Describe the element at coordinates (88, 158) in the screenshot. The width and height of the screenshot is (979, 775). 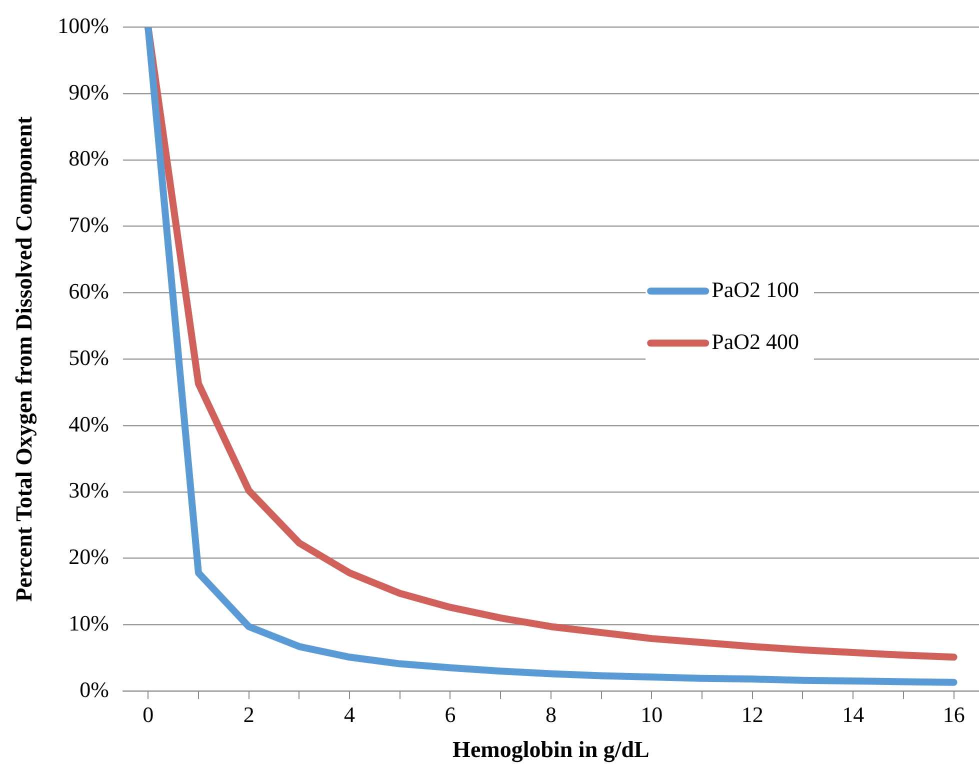
I see `y-tick-label: 80%` at that location.